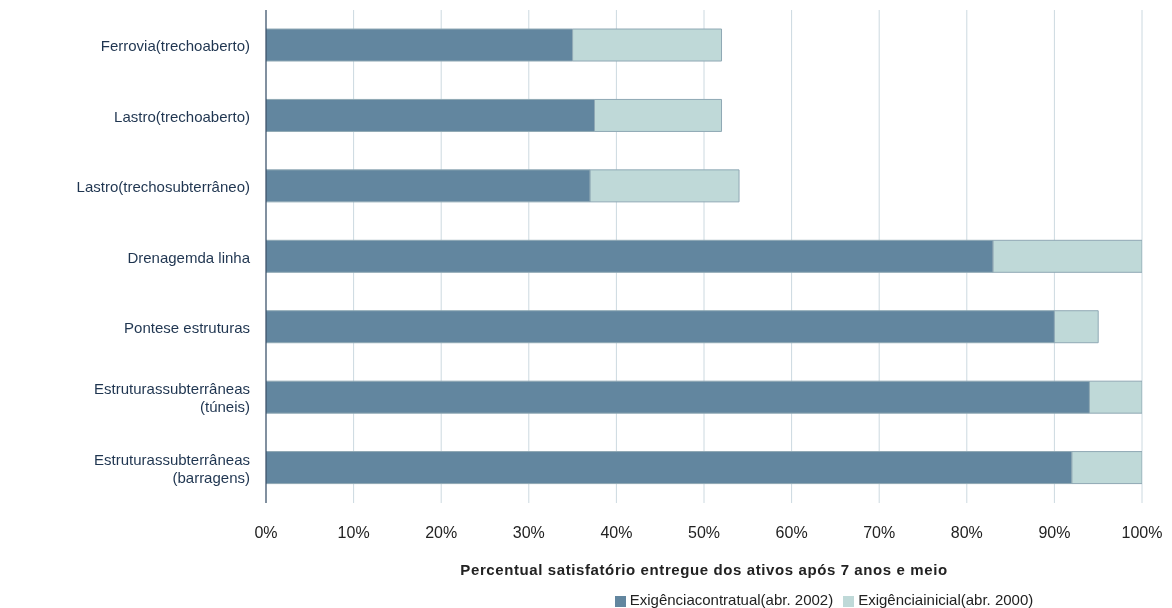 The height and width of the screenshot is (608, 1172). What do you see at coordinates (1142, 533) in the screenshot?
I see `x-tick-label: 100%` at bounding box center [1142, 533].